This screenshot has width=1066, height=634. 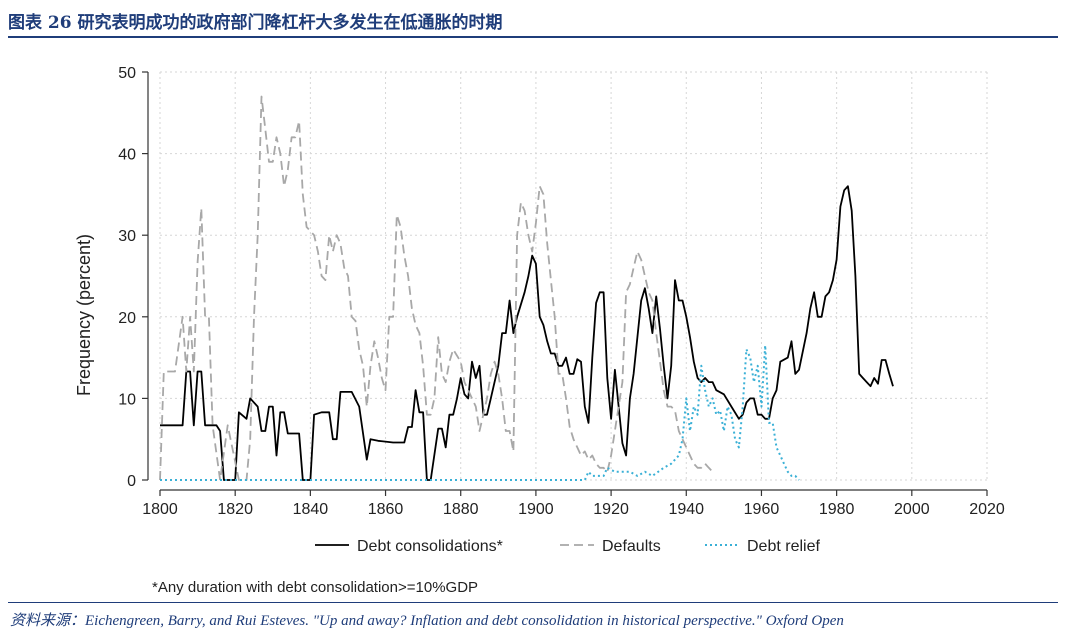 I want to click on figure-title: 图表 26 研究表明成功的政府部门降杠杆大多发生在低通胀的时期, so click(x=255, y=23).